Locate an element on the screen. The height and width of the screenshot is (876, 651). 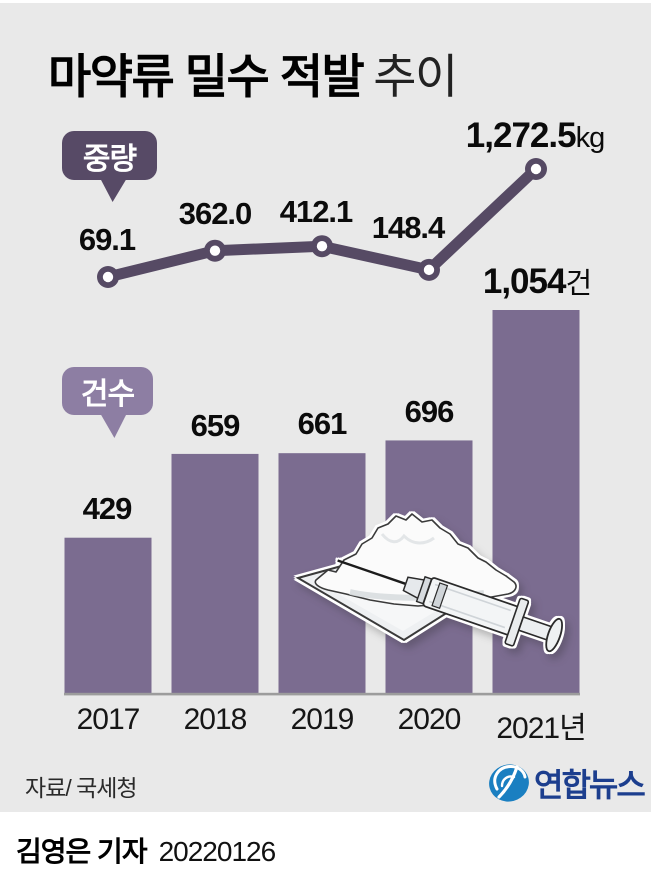
bar-value-2017: 429 is located at coordinates (107, 508).